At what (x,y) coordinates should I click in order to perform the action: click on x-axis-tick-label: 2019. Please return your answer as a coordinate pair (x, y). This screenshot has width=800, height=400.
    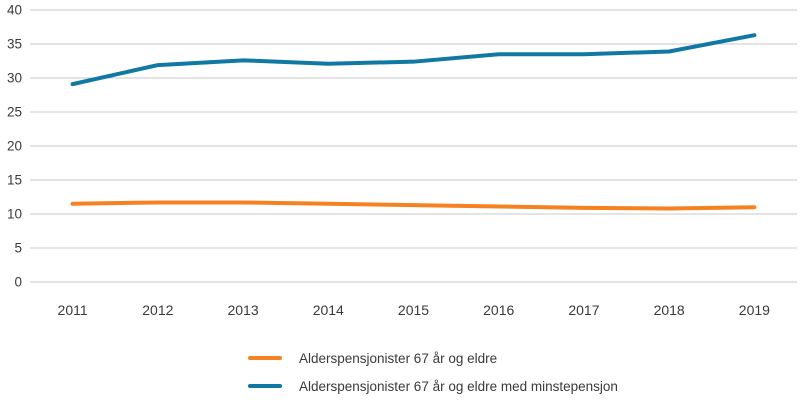
    Looking at the image, I should click on (754, 310).